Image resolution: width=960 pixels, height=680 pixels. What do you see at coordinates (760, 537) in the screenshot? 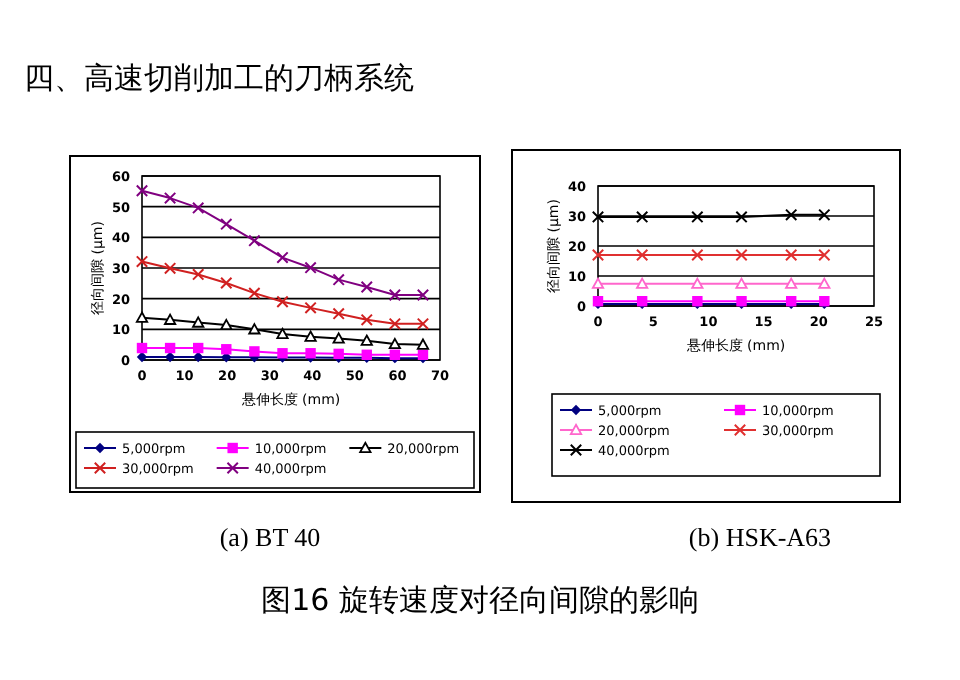
I see `text: (b) HSK-A63` at bounding box center [760, 537].